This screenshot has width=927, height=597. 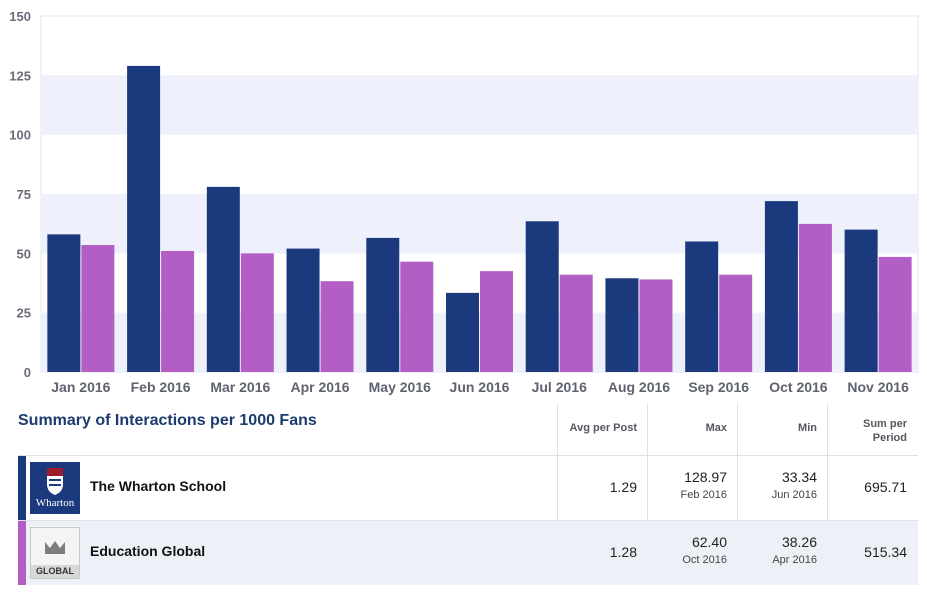 I want to click on bar-education-global-jan-2016, so click(x=98, y=308).